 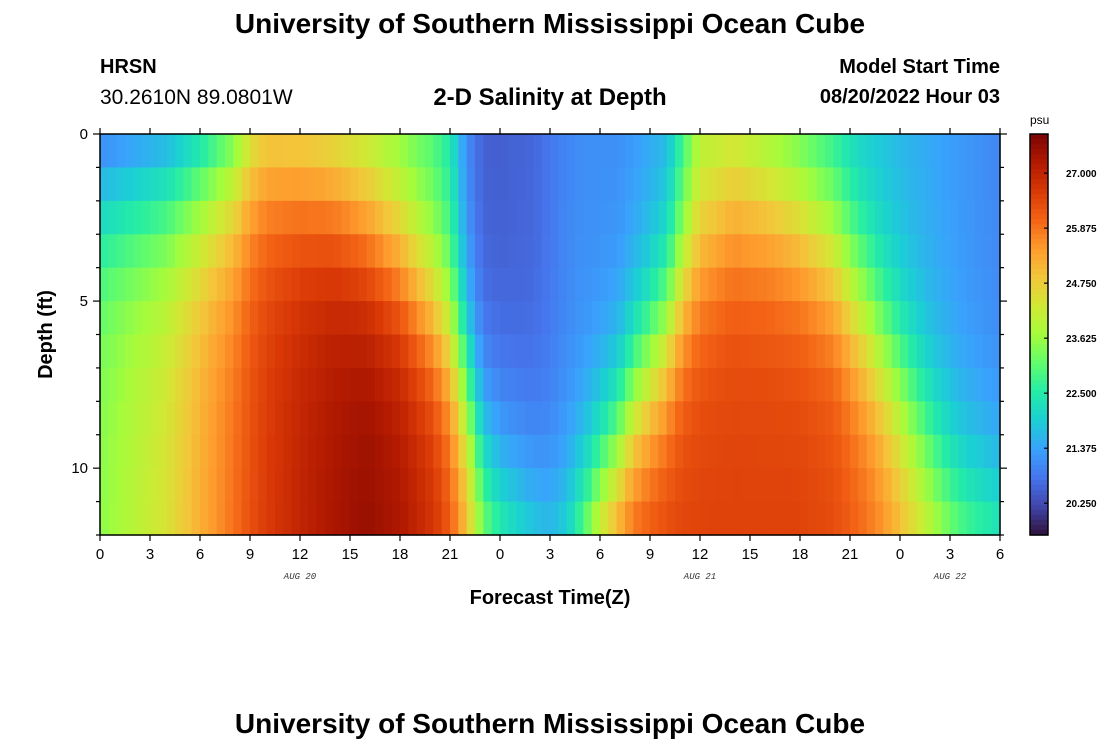 What do you see at coordinates (1081, 394) in the screenshot?
I see `colorbar-tick-label: 22.500` at bounding box center [1081, 394].